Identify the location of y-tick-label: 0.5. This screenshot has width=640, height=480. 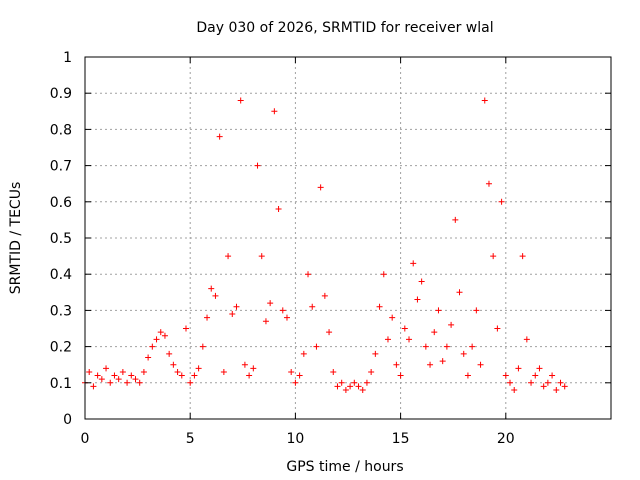
(61, 239).